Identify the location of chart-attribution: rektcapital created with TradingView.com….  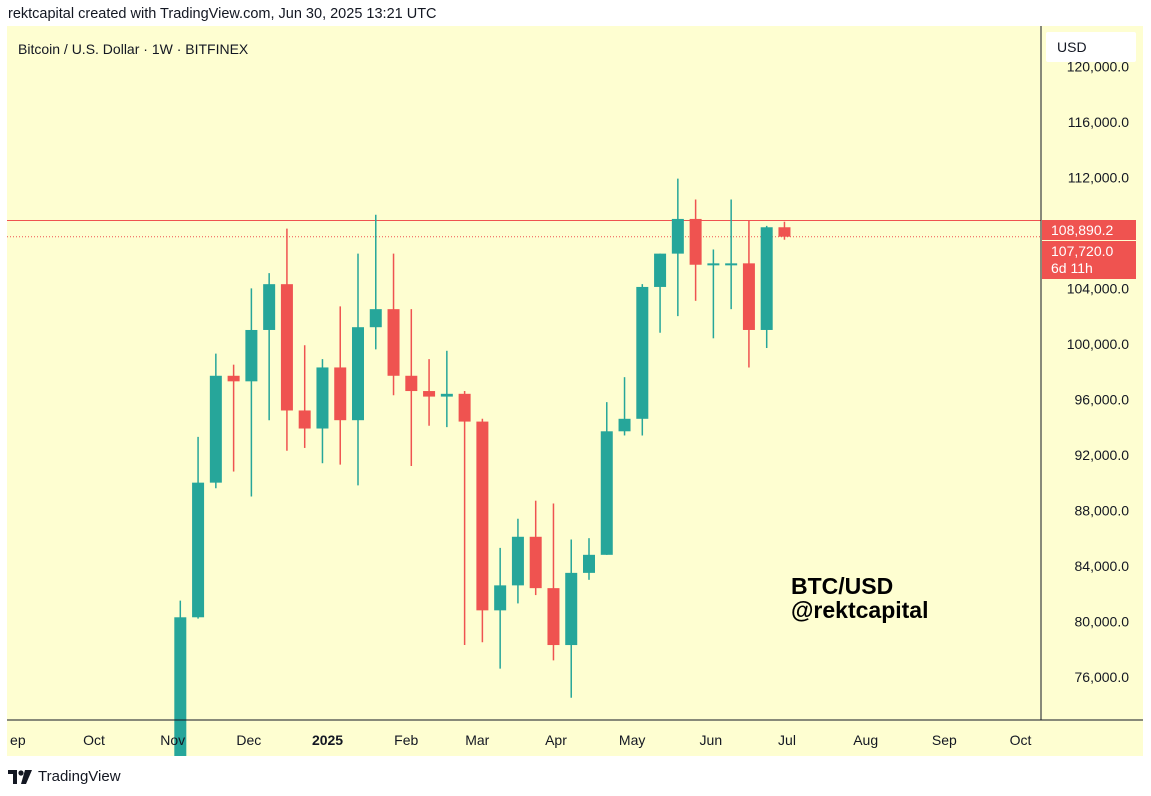
(222, 14).